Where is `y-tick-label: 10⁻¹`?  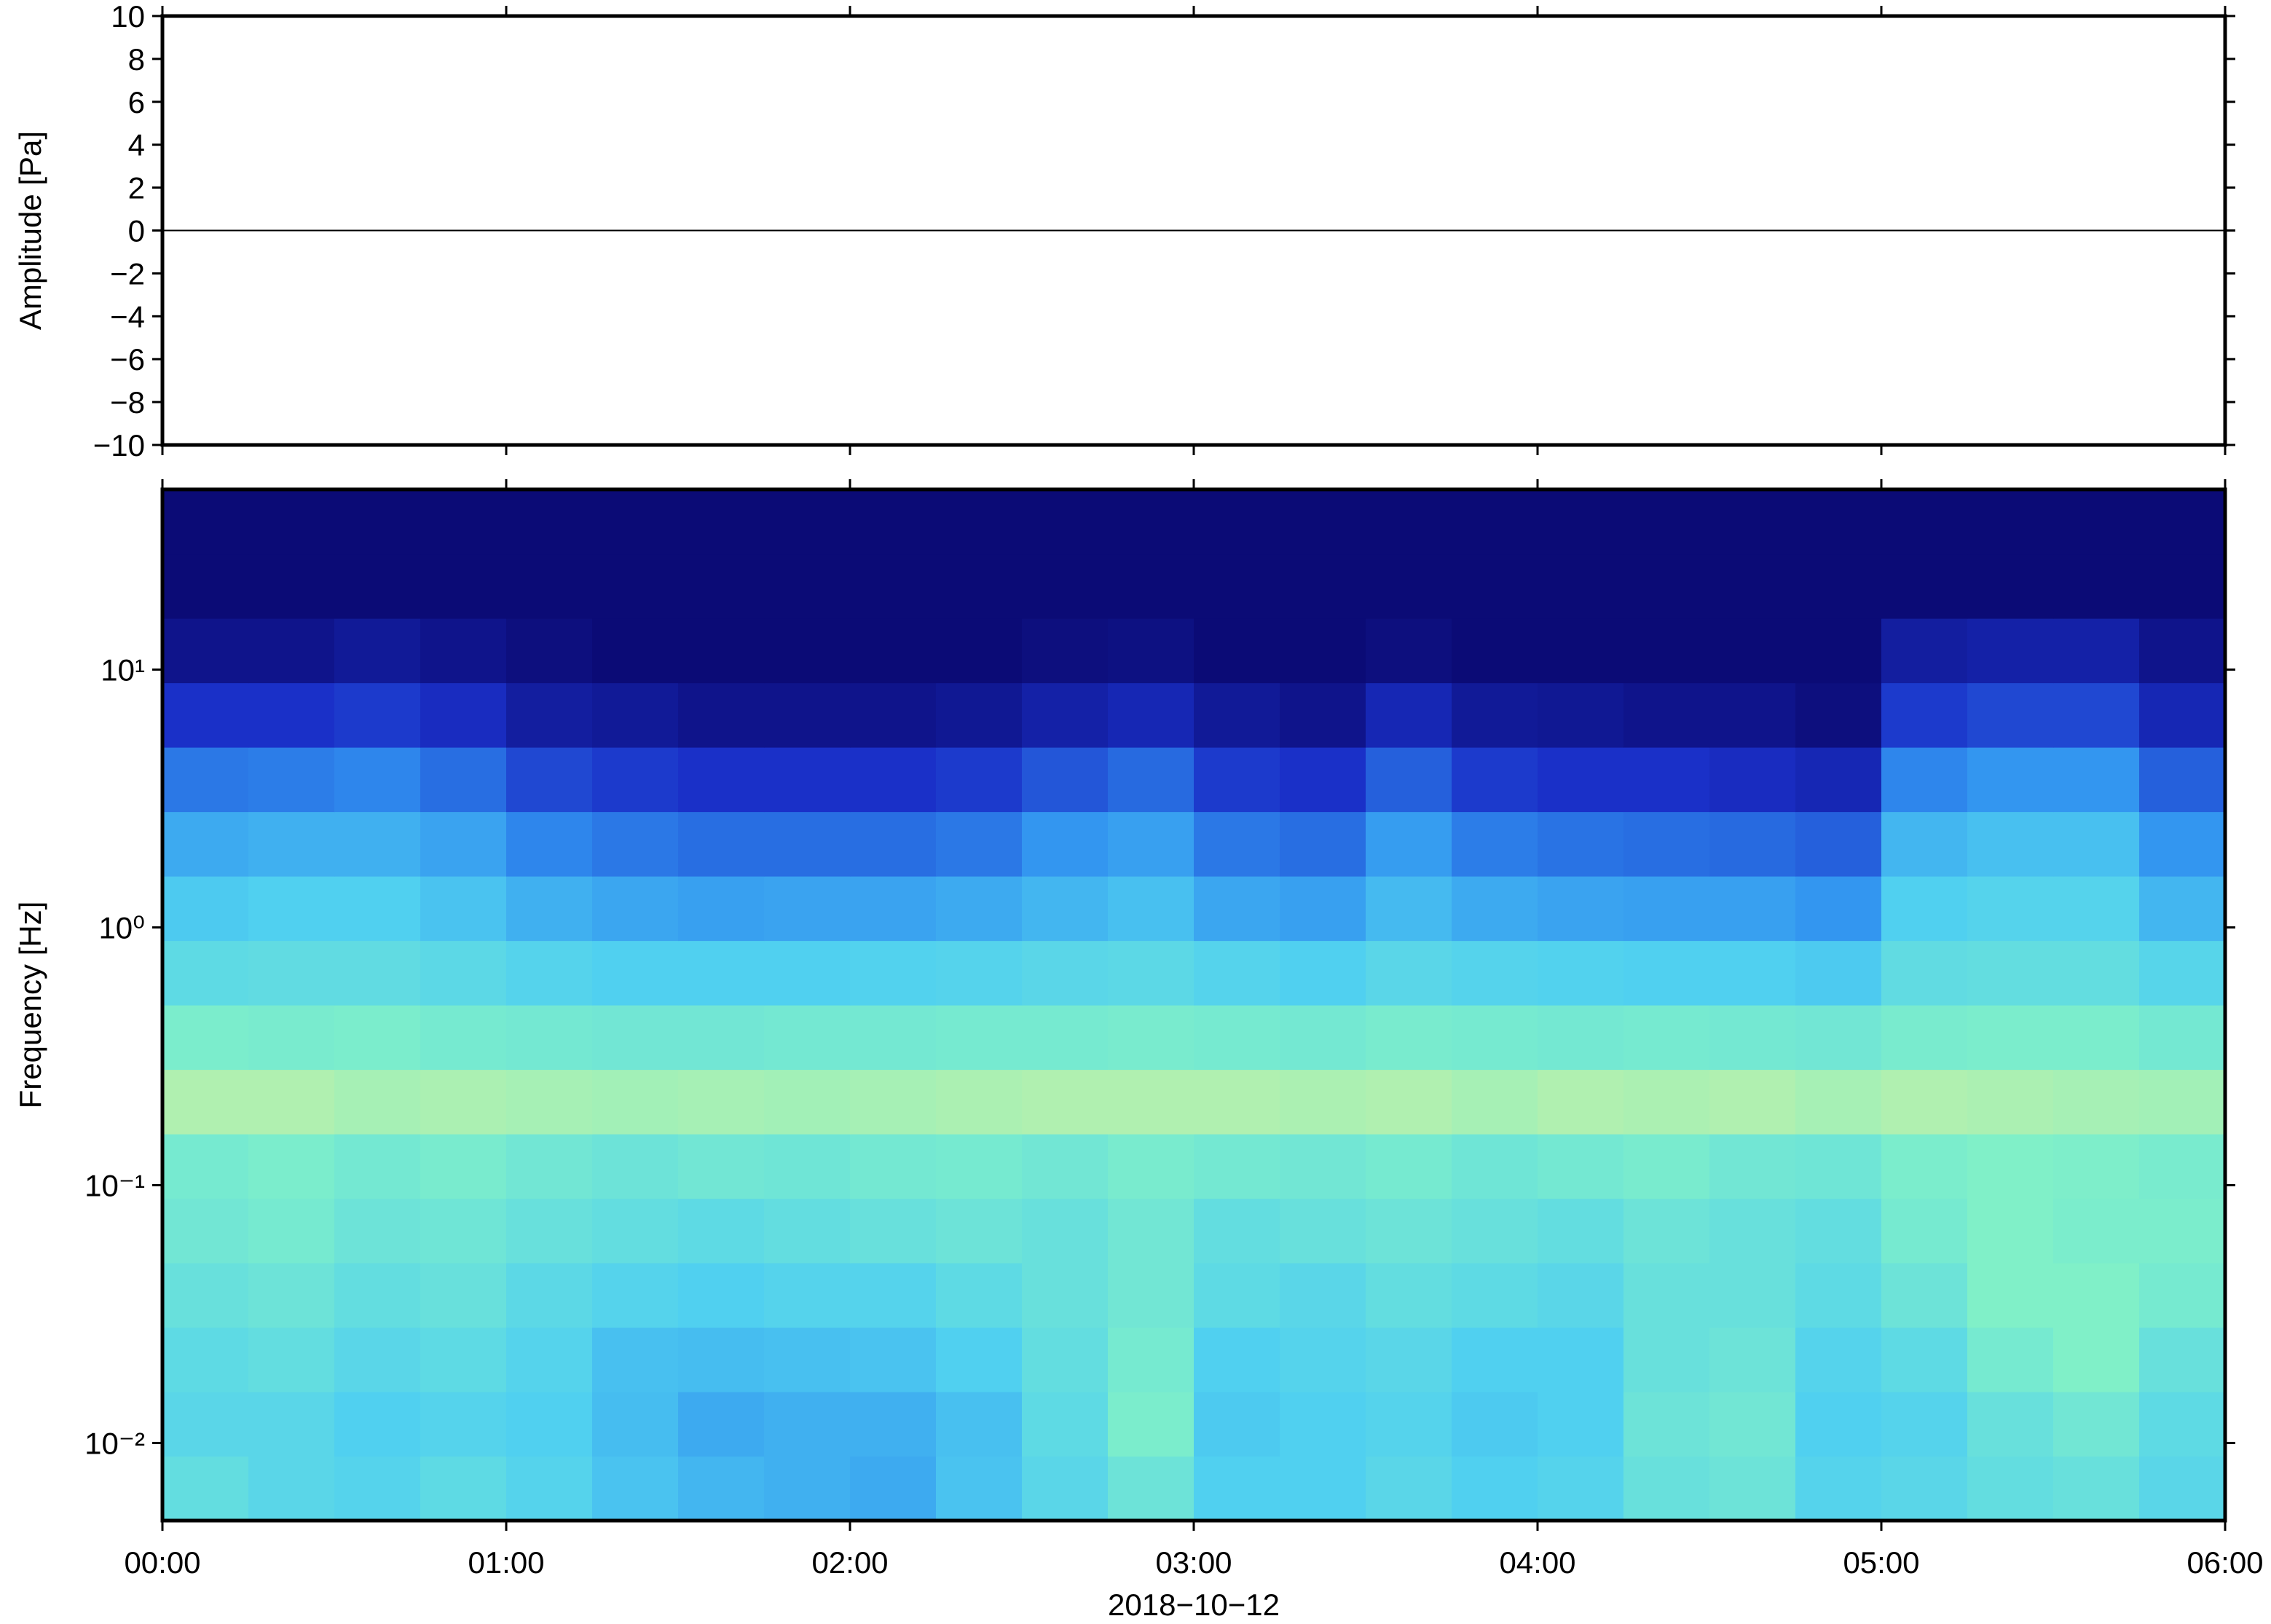
y-tick-label: 10⁻¹ is located at coordinates (114, 1185).